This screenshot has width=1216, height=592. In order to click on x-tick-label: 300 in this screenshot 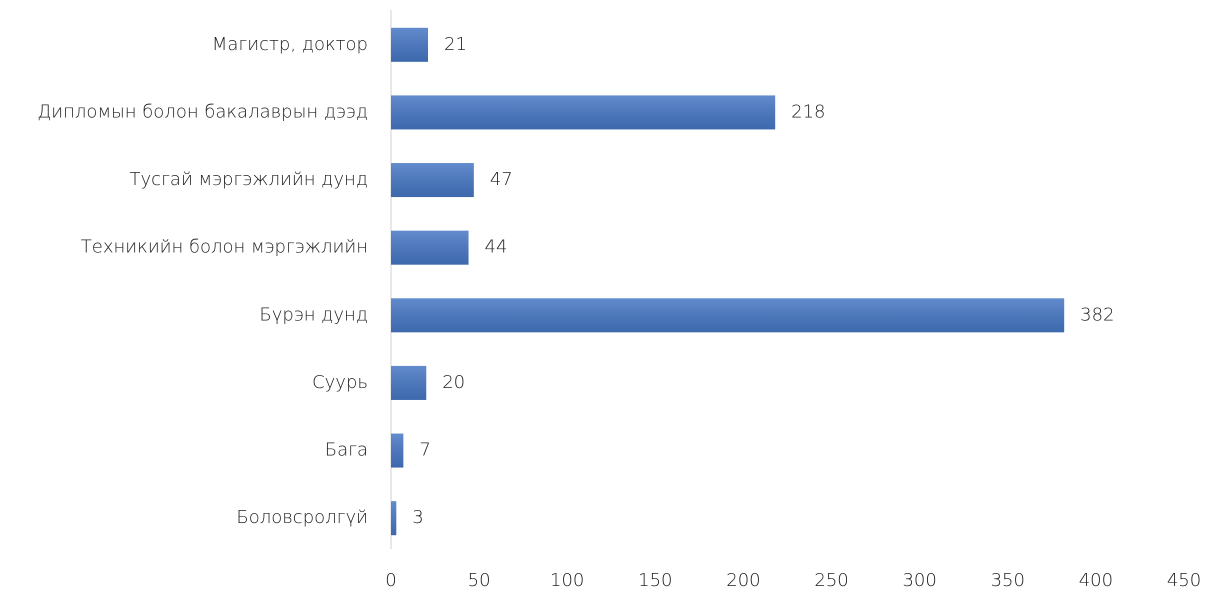, I will do `click(919, 580)`.